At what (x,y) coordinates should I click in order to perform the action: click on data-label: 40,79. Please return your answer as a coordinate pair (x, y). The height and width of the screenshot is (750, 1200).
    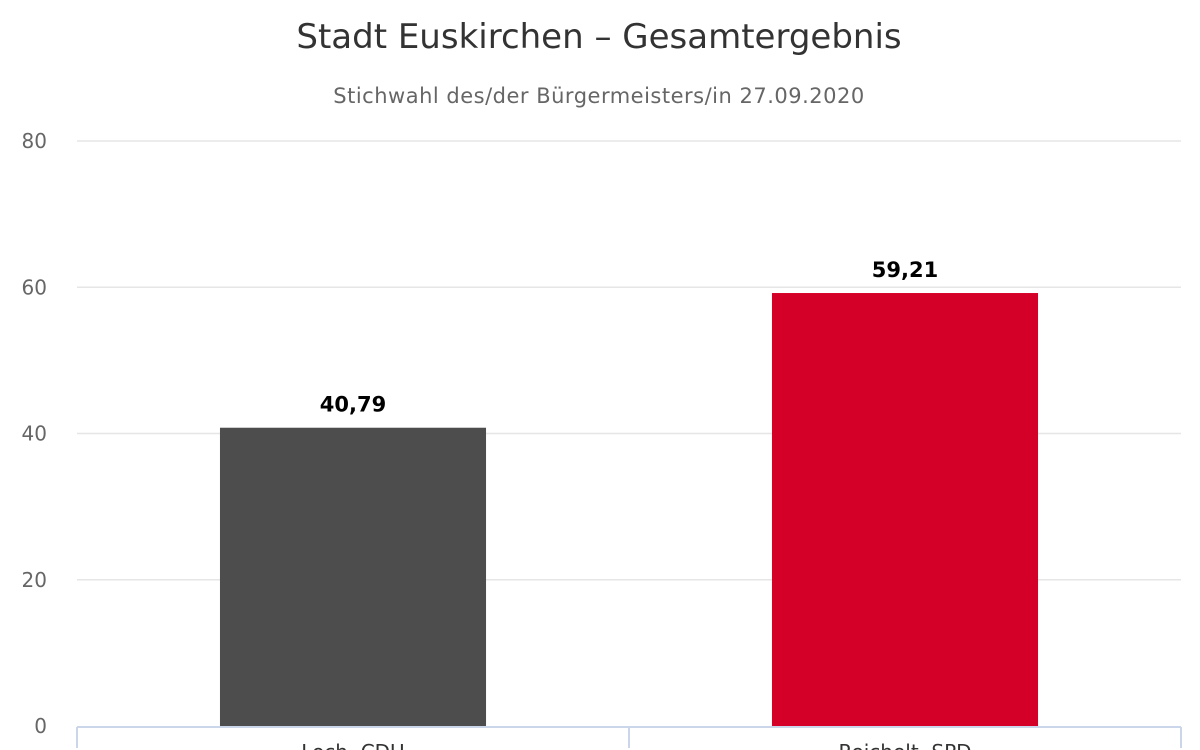
    Looking at the image, I should click on (353, 405).